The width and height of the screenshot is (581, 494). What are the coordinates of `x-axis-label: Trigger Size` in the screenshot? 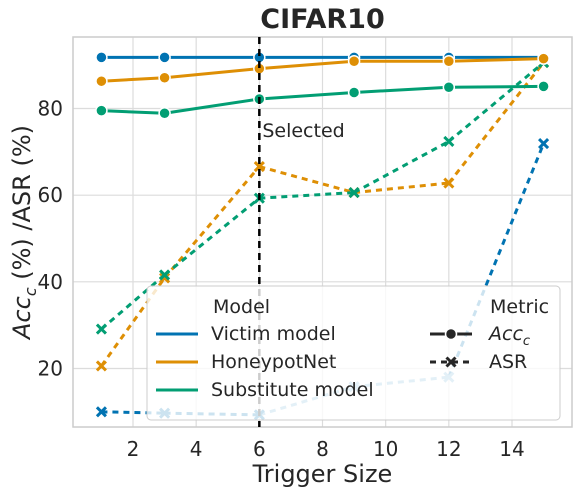 It's located at (322, 474).